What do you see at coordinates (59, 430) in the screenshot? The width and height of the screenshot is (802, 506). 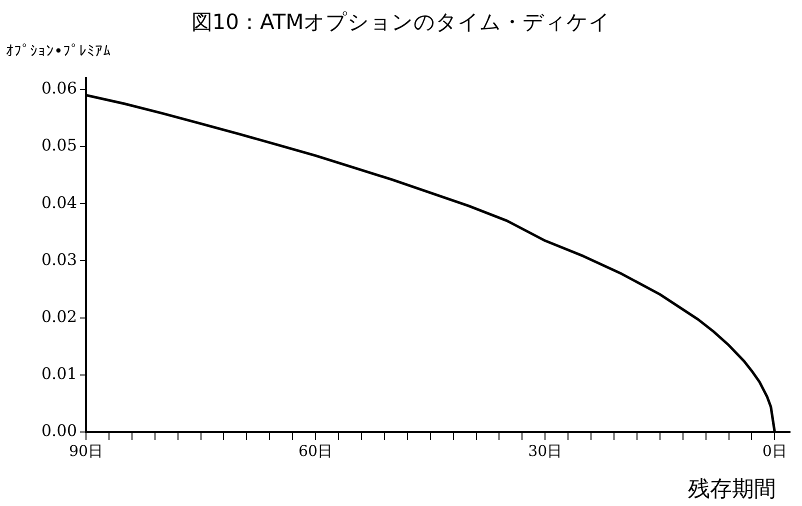 I see `y-tick-label: 0.00` at bounding box center [59, 430].